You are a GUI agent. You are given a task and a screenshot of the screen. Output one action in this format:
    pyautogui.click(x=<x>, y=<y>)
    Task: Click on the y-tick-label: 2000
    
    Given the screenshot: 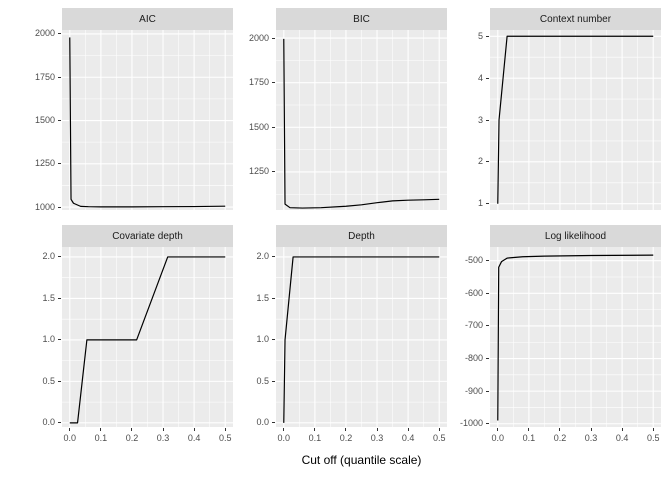 What is the action you would take?
    pyautogui.click(x=258, y=37)
    